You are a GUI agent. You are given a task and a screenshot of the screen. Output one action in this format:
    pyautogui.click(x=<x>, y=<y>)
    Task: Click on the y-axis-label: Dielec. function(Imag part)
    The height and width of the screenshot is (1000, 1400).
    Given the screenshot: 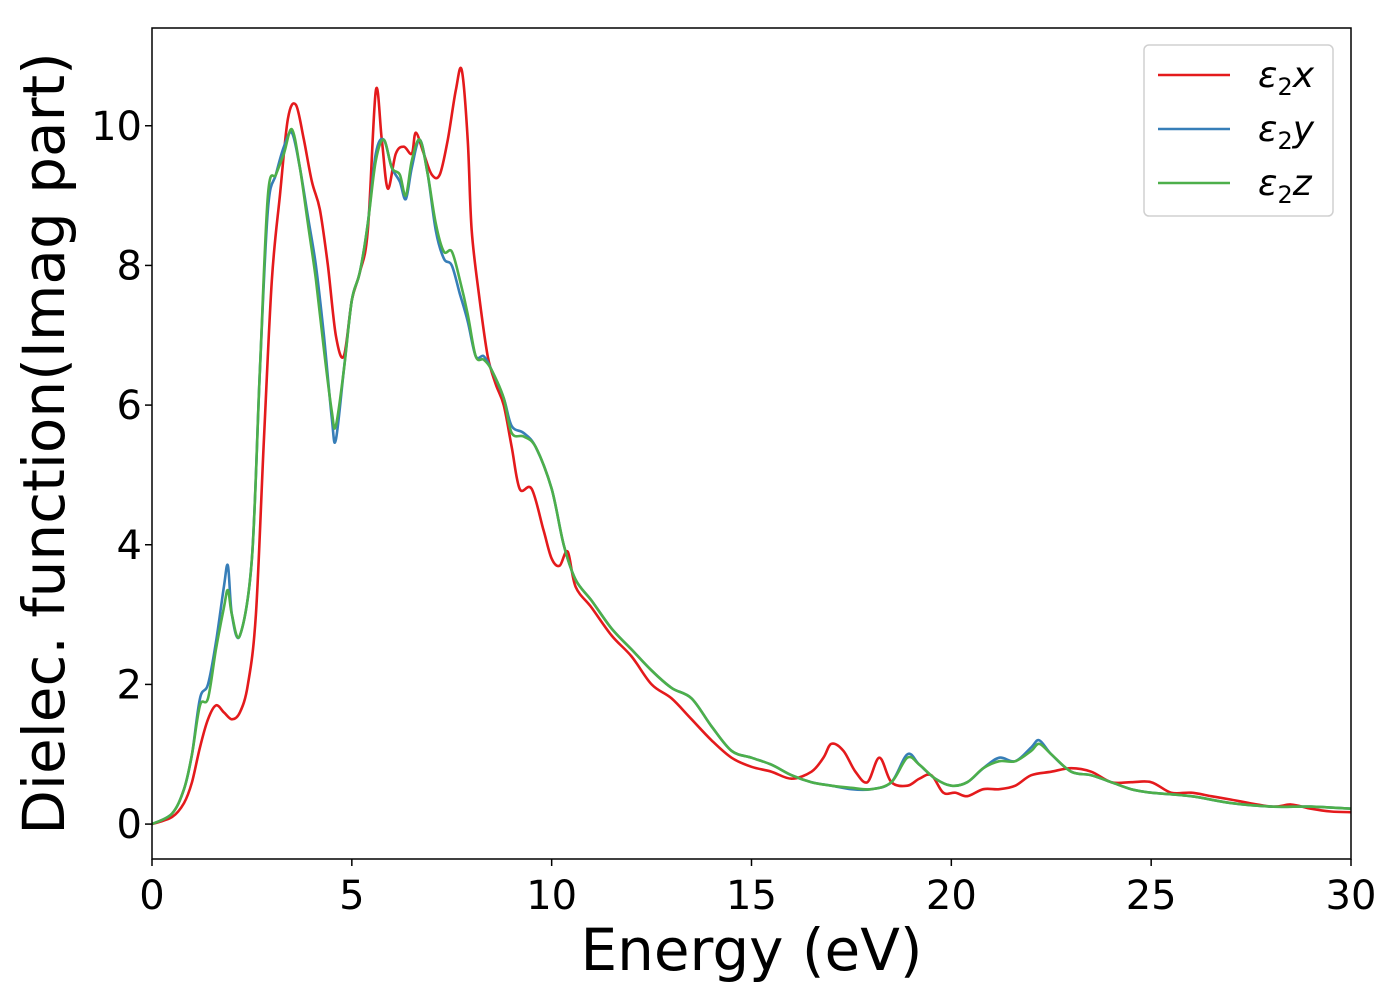 What is the action you would take?
    pyautogui.click(x=44, y=443)
    